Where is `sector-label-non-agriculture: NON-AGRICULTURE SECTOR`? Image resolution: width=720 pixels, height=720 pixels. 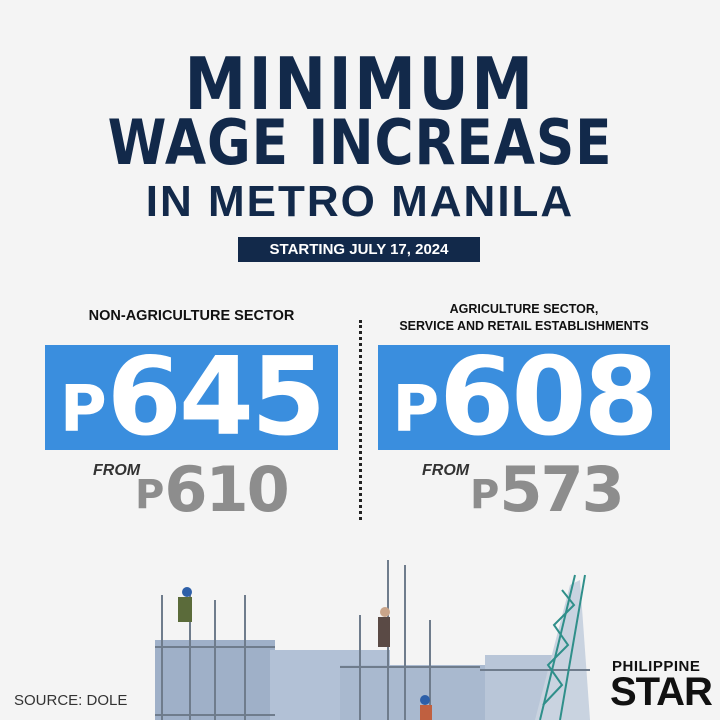
sector-label-non-agriculture: NON-AGRICULTURE SECTOR is located at coordinates (191, 316).